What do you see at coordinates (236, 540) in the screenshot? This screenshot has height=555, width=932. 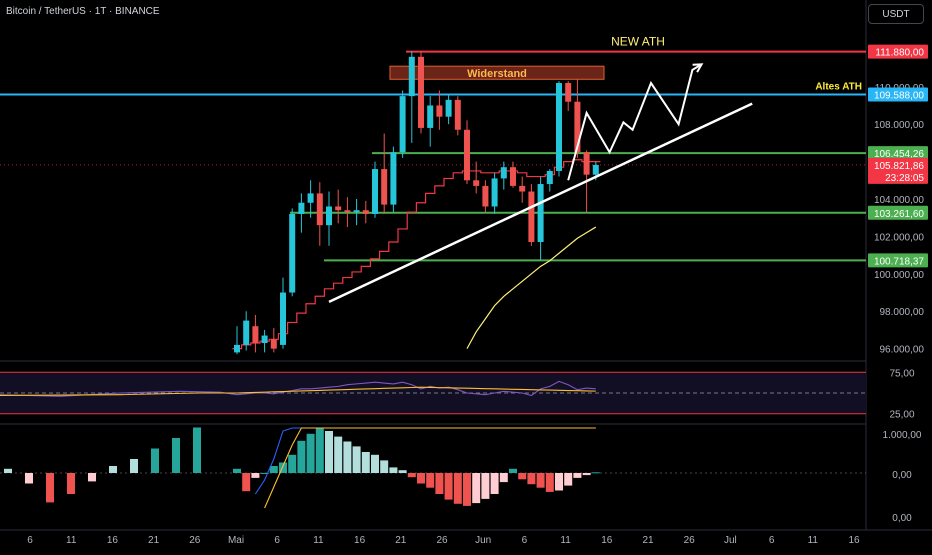 I see `date-tick: Mai` at bounding box center [236, 540].